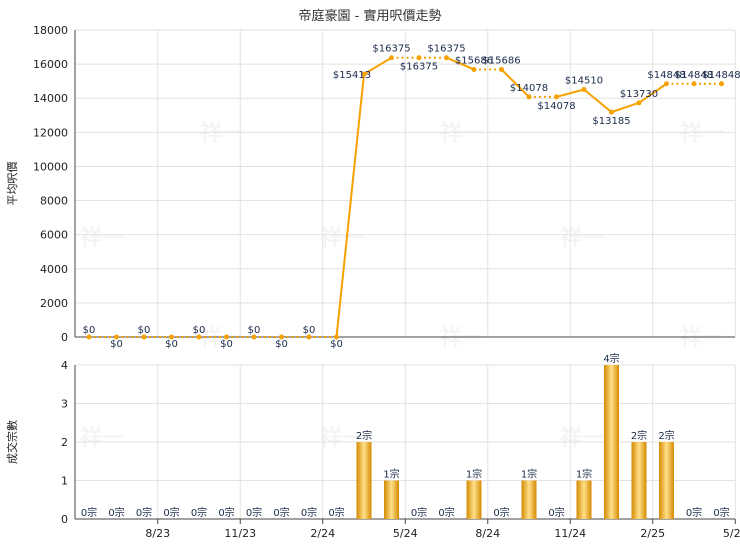 This screenshot has width=740, height=550. Describe the element at coordinates (240, 533) in the screenshot. I see `x-tick-label: 11/23` at that location.